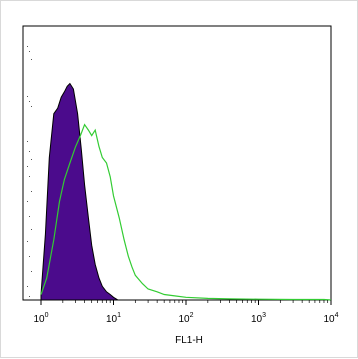 This screenshot has width=358, height=359. What do you see at coordinates (258, 318) in the screenshot?
I see `x-tick-label: 10³` at bounding box center [258, 318].